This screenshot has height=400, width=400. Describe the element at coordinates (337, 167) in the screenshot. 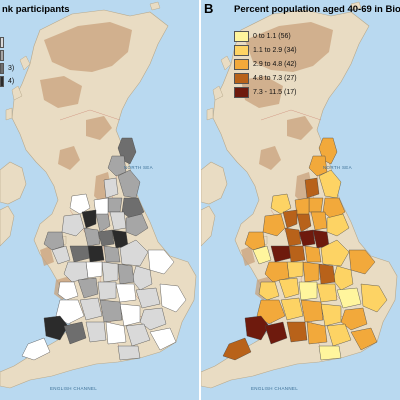

I see `north-sea-label-b: NORTH SEA` at that location.